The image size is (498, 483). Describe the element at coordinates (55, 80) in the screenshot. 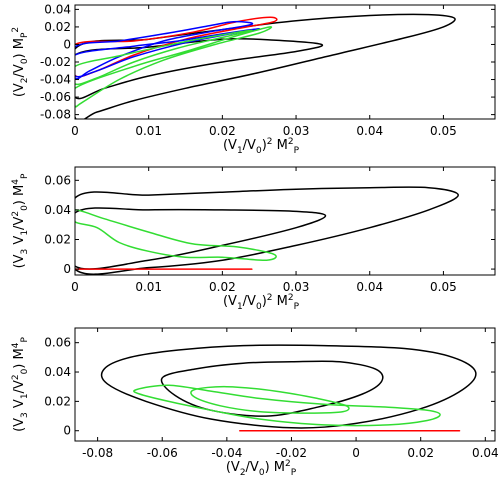

I see `y-tick-label: -0.04` at that location.